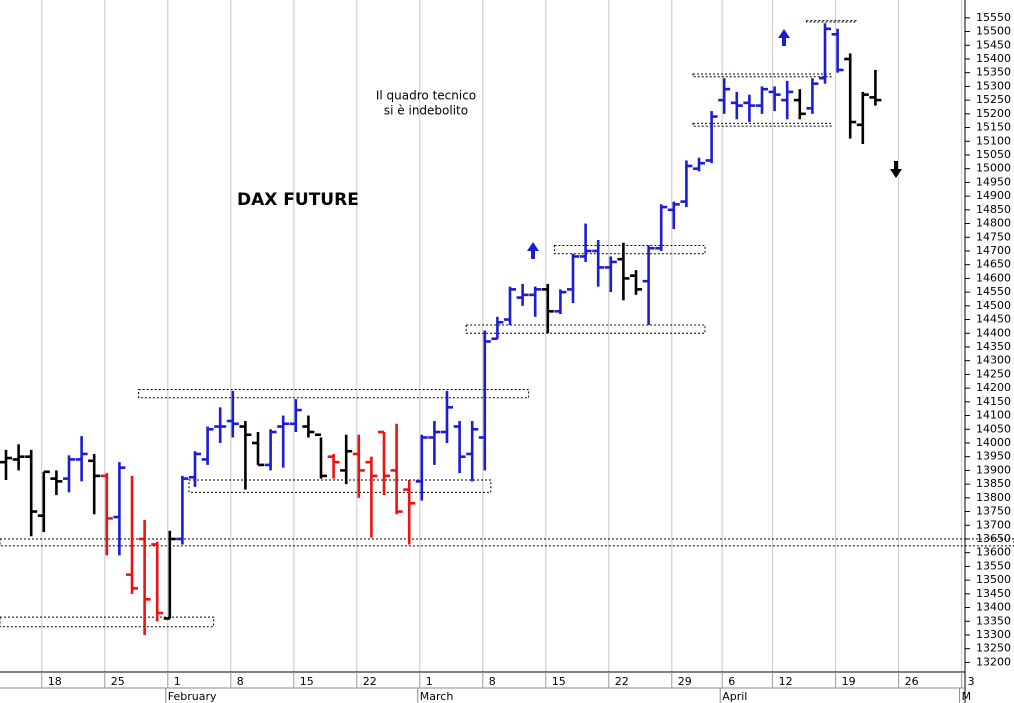  I want to click on y-tick-label: 15550, so click(993, 17).